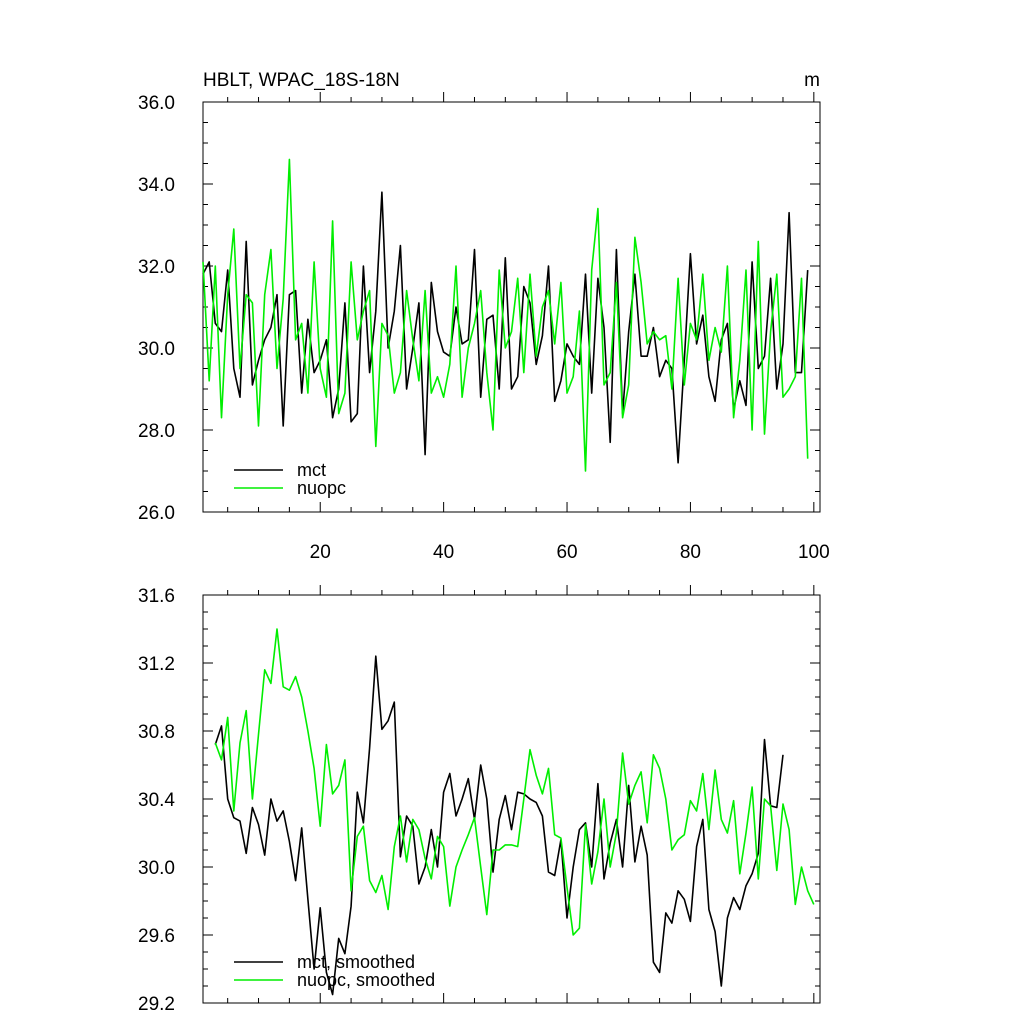 The width and height of the screenshot is (1024, 1024). What do you see at coordinates (156, 185) in the screenshot?
I see `y-tick-label: 34.0` at bounding box center [156, 185].